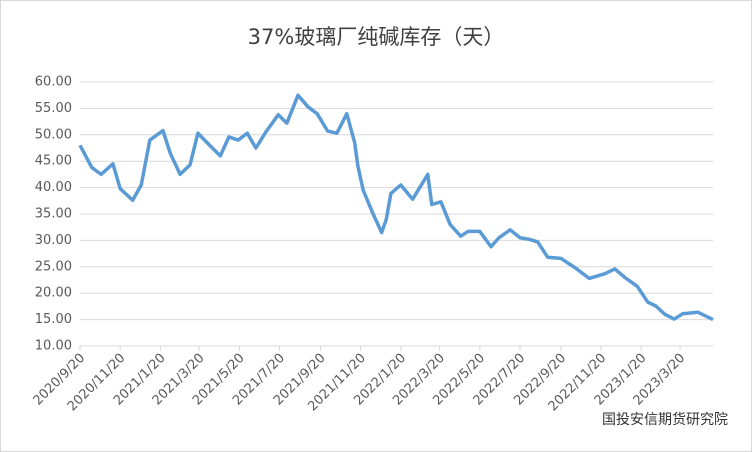 This screenshot has height=452, width=752. I want to click on y-tick-label: 25.00, so click(53, 266).